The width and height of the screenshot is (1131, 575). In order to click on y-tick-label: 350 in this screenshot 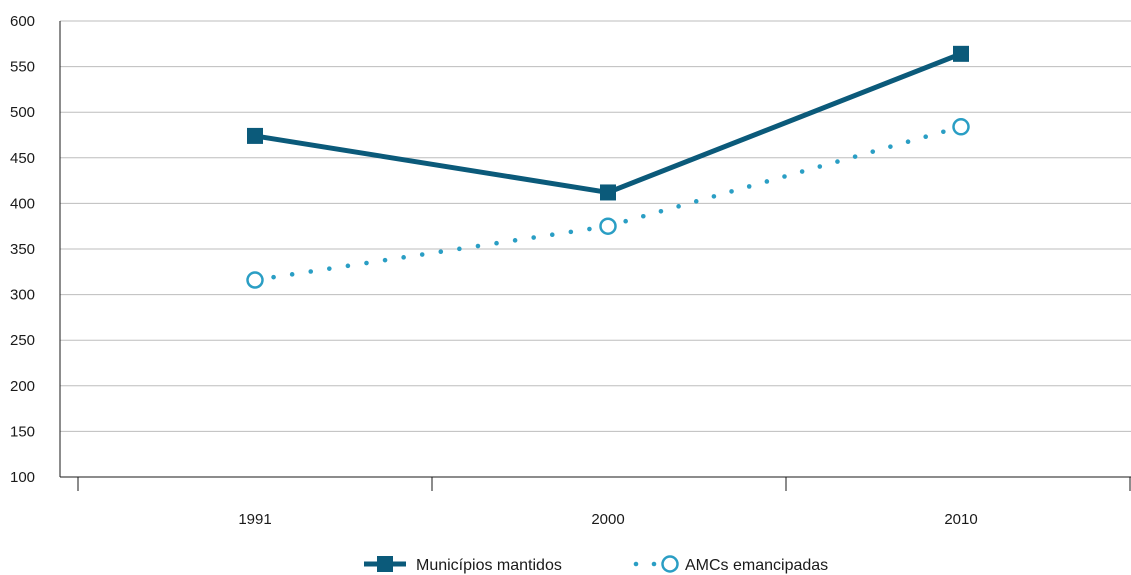, I will do `click(22, 249)`.